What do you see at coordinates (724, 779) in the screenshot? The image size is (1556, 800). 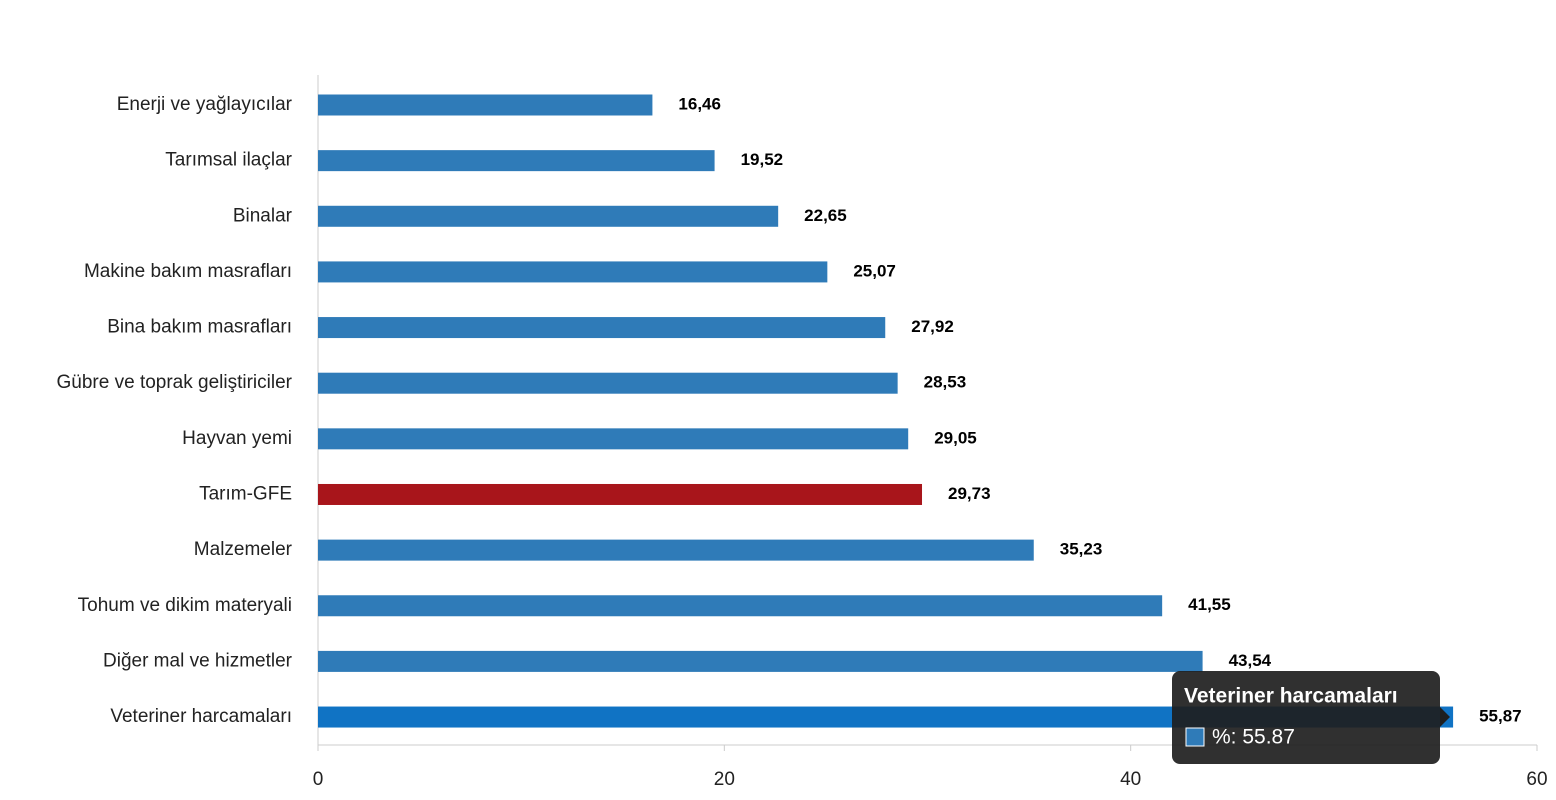 I see `x-tick-label: 20` at bounding box center [724, 779].